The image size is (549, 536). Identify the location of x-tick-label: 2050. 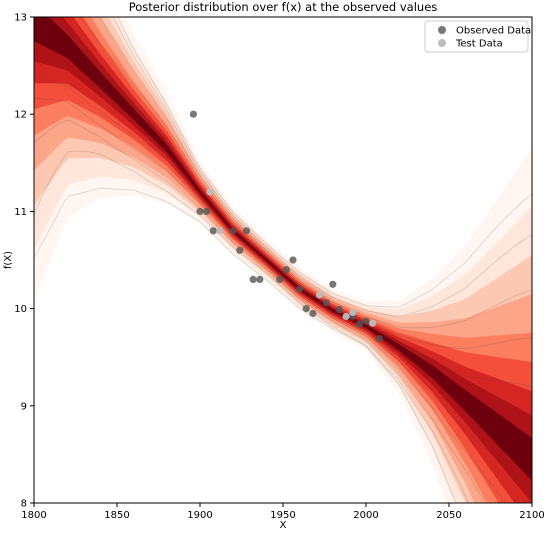
(448, 515).